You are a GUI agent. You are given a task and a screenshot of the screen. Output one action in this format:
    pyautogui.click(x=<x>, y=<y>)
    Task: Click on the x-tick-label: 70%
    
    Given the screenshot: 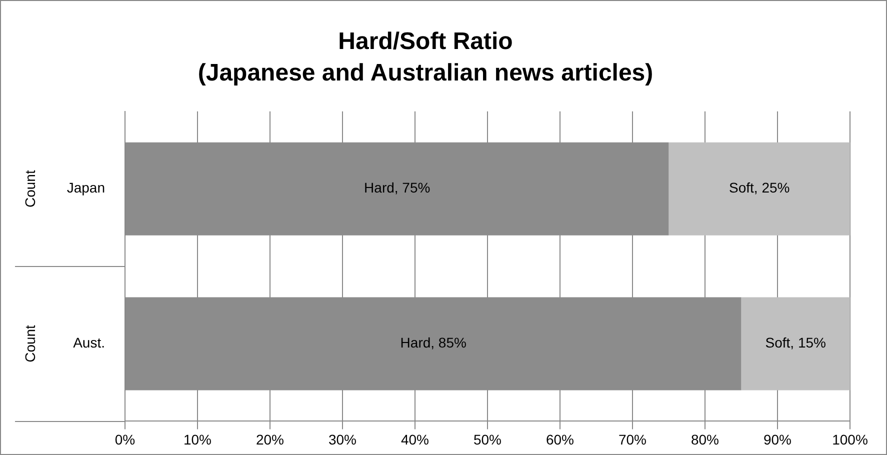 What is the action you would take?
    pyautogui.click(x=632, y=439)
    